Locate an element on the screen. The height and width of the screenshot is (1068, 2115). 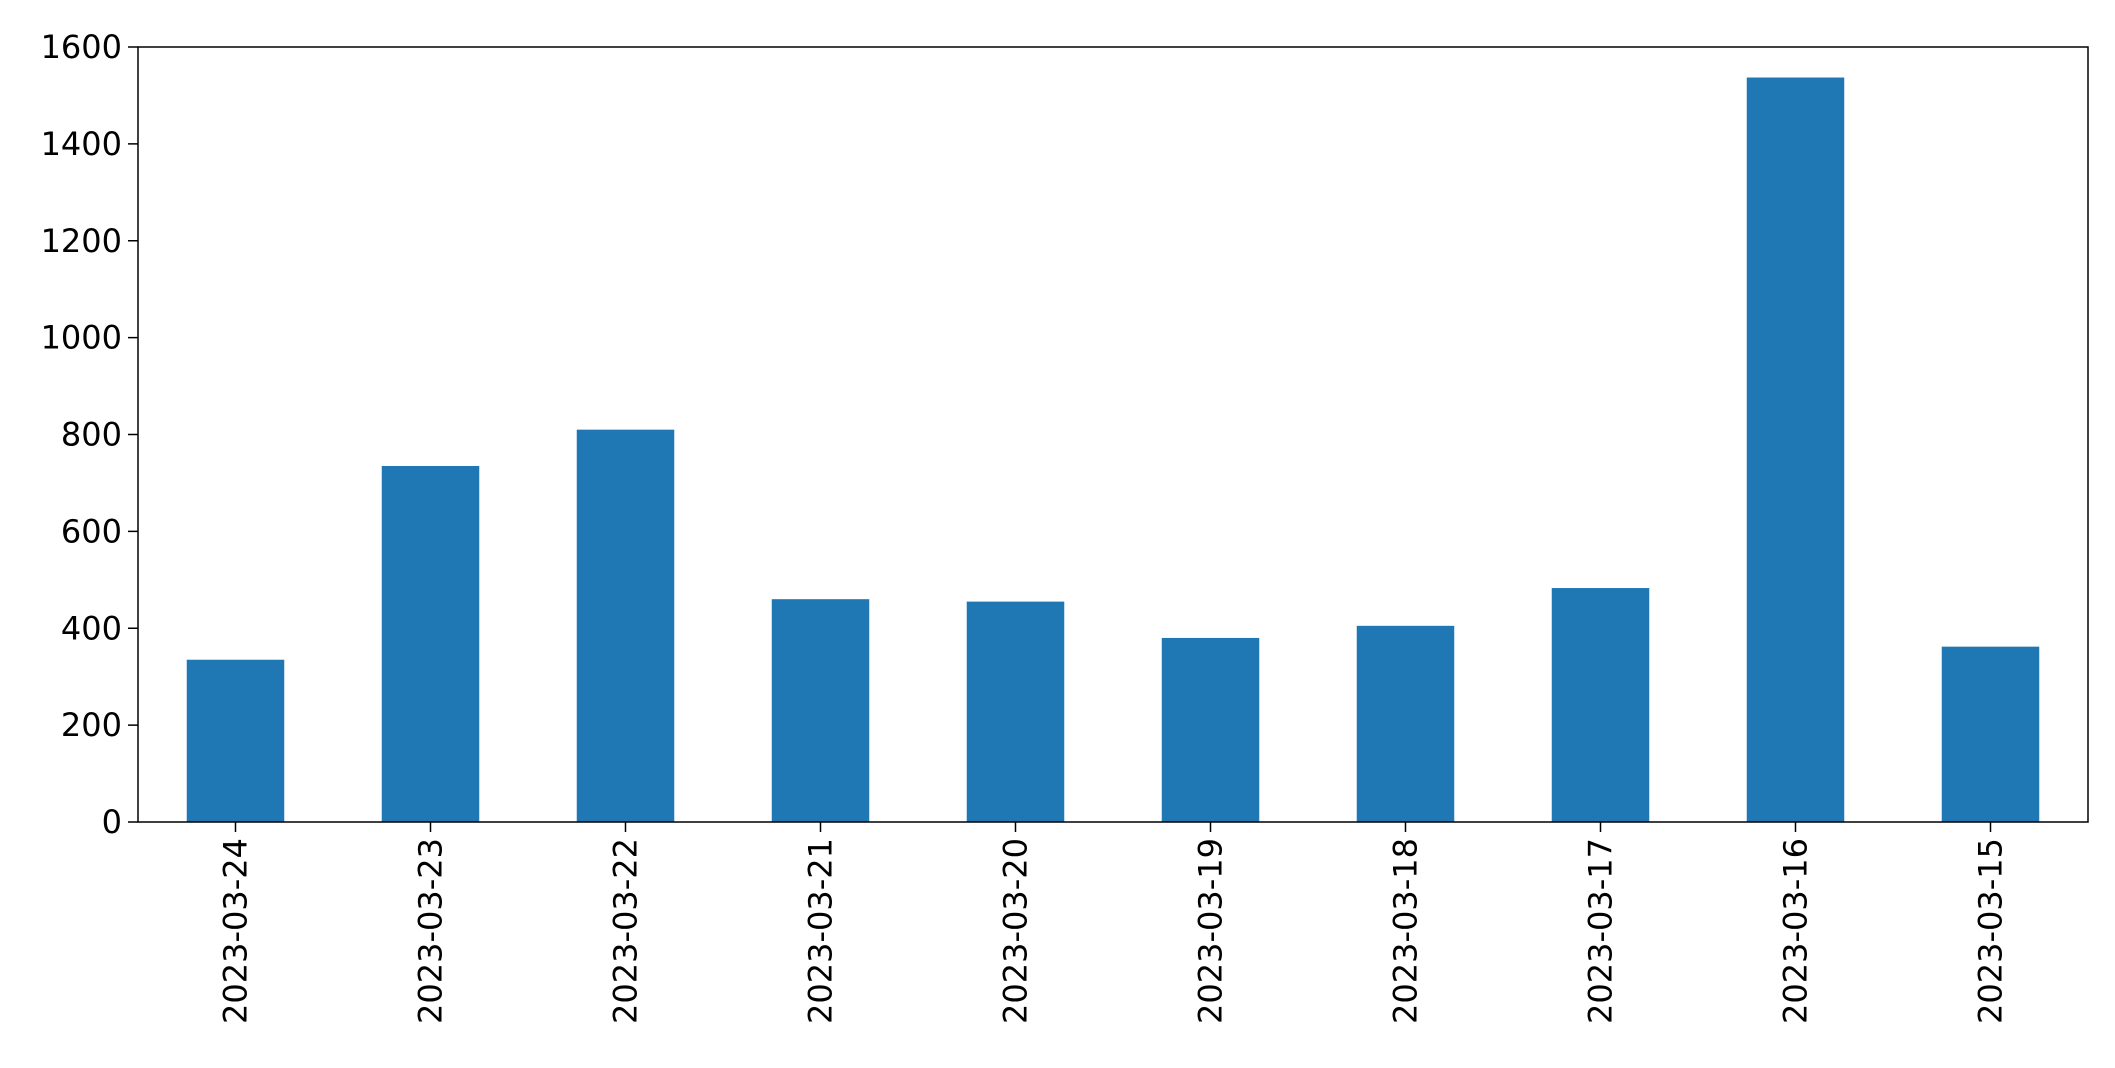
y-tick-label: 1600 is located at coordinates (81, 47).